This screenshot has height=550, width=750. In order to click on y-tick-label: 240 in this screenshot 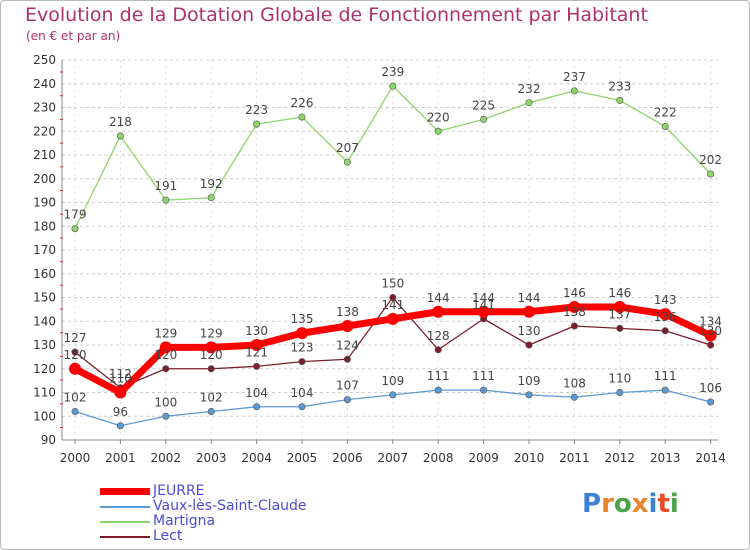, I will do `click(44, 84)`.